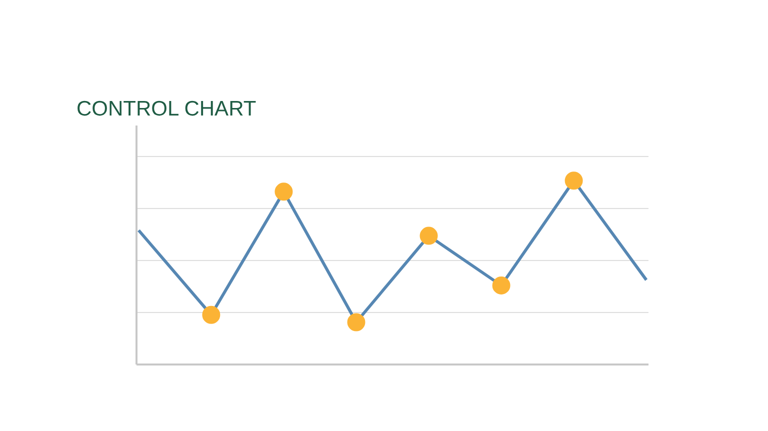 This screenshot has height=431, width=768. What do you see at coordinates (166, 109) in the screenshot?
I see `chart-title: CONTROL CHART` at bounding box center [166, 109].